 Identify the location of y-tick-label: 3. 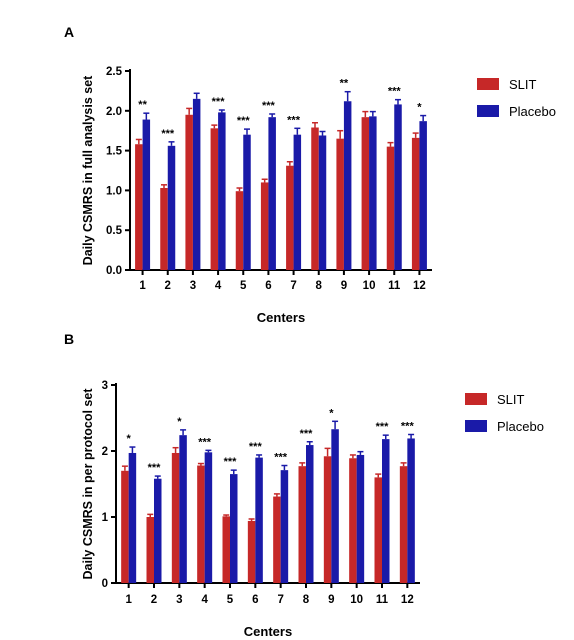
(105, 386).